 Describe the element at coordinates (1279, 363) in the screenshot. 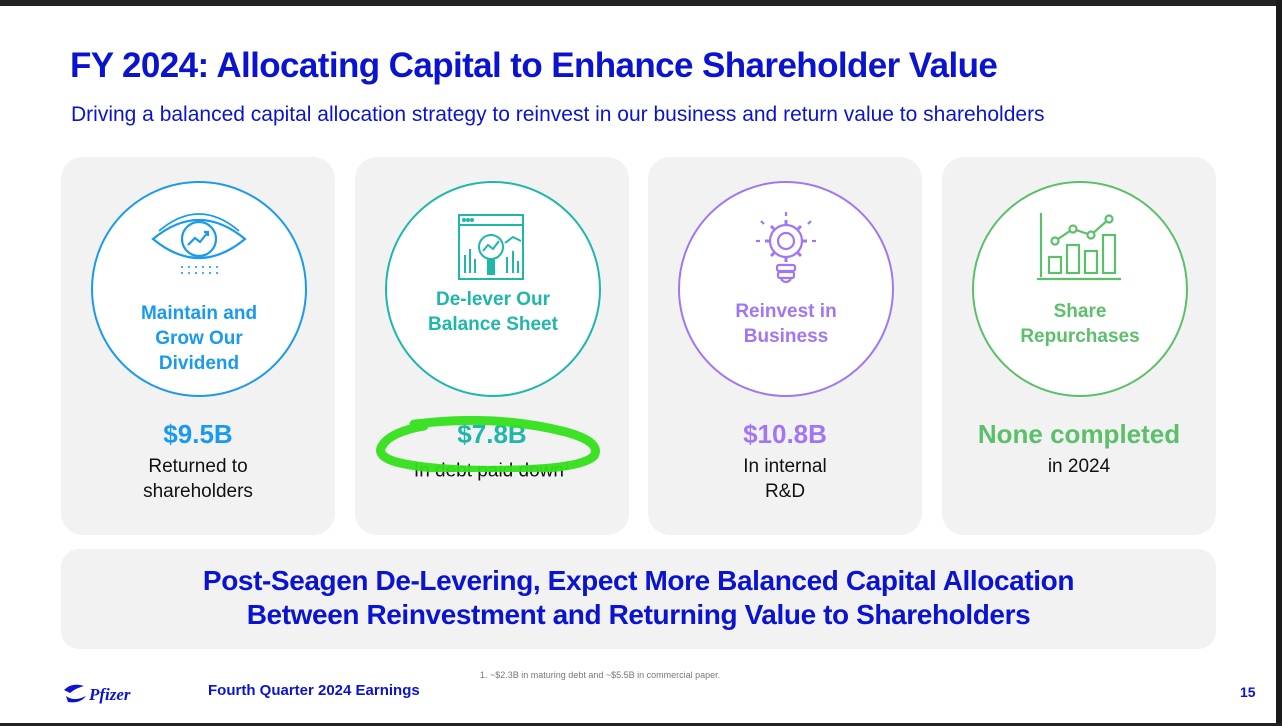

I see `window-right-border` at that location.